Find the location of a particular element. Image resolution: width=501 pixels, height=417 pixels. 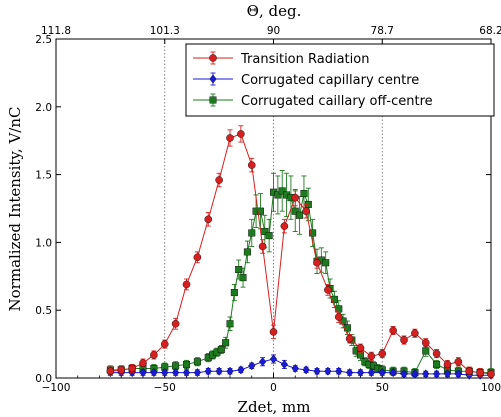

top-tick-label: 68.2 is located at coordinates (490, 31).